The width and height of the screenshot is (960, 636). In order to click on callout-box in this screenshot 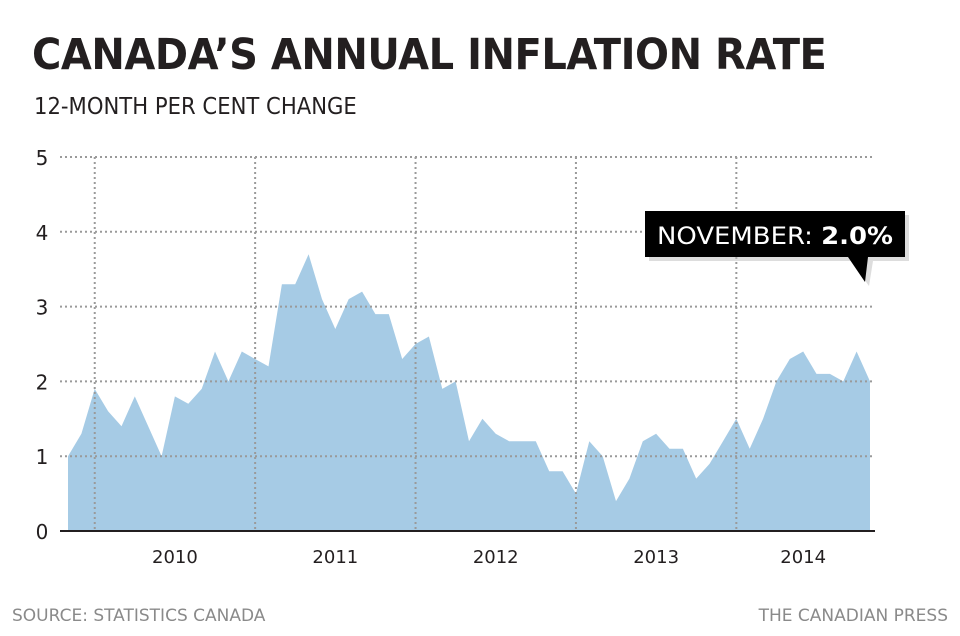, I will do `click(775, 246)`.